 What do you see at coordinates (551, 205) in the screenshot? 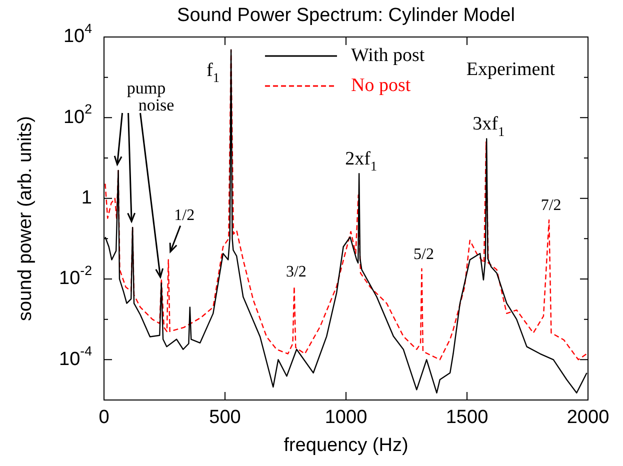
I see `annotation: 7/2` at bounding box center [551, 205].